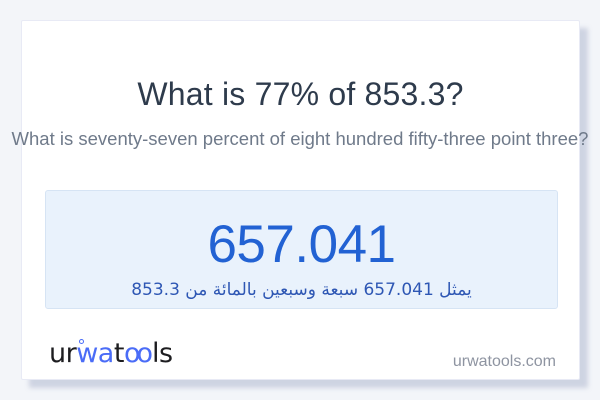 This screenshot has height=400, width=600. What do you see at coordinates (300, 94) in the screenshot?
I see `question-title: What is 77% of 853.3?` at bounding box center [300, 94].